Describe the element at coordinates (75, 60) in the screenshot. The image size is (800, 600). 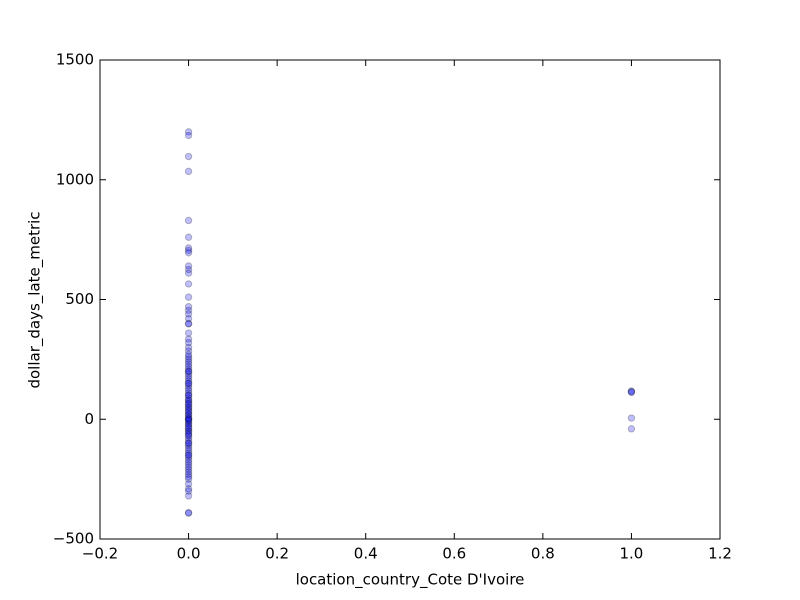
I see `y-tick-label: 1500` at that location.